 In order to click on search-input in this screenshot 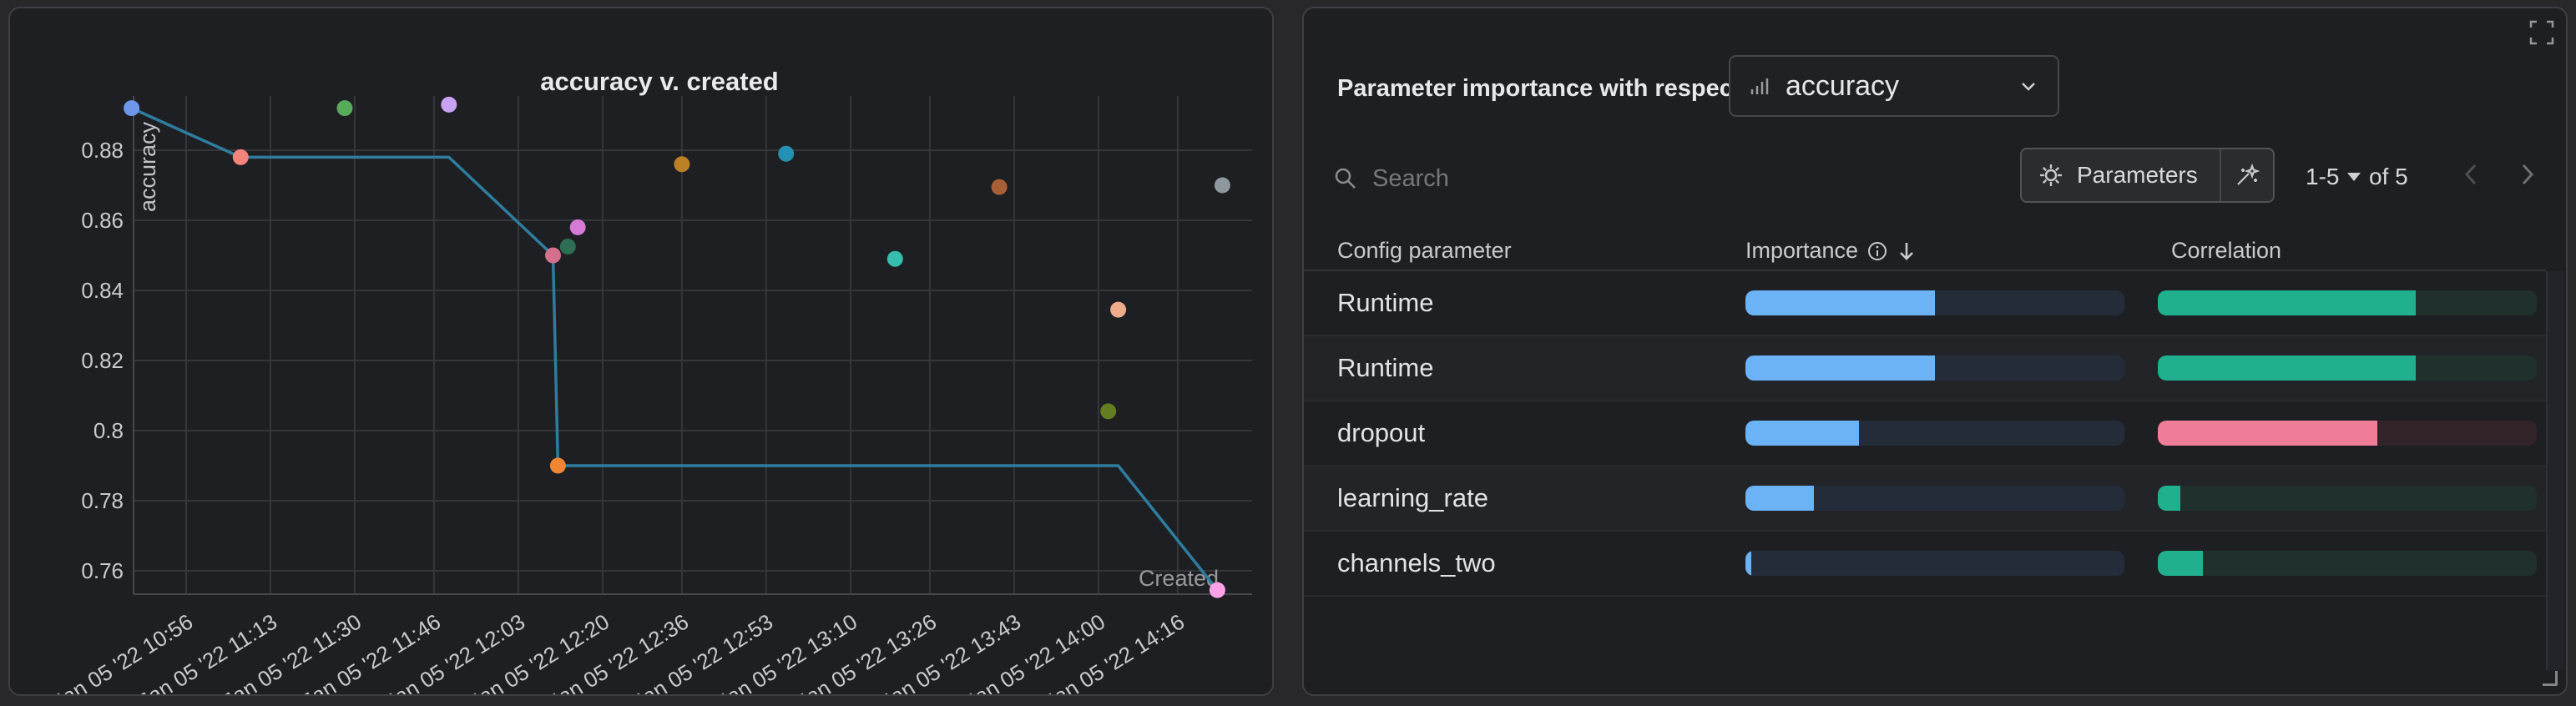, I will do `click(1586, 179)`.